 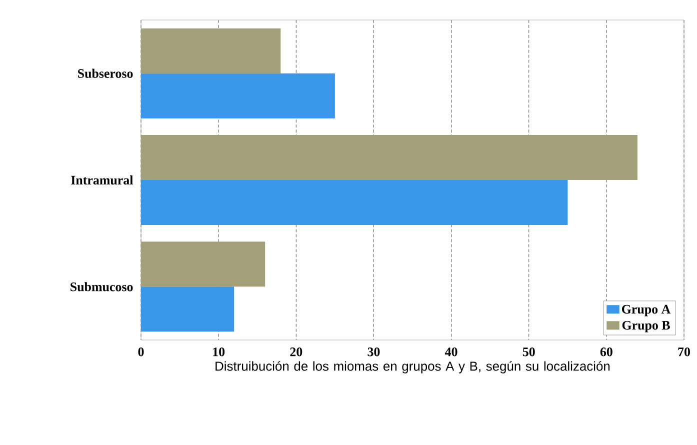 What do you see at coordinates (101, 287) in the screenshot?
I see `y-tick-label: Submucoso` at bounding box center [101, 287].